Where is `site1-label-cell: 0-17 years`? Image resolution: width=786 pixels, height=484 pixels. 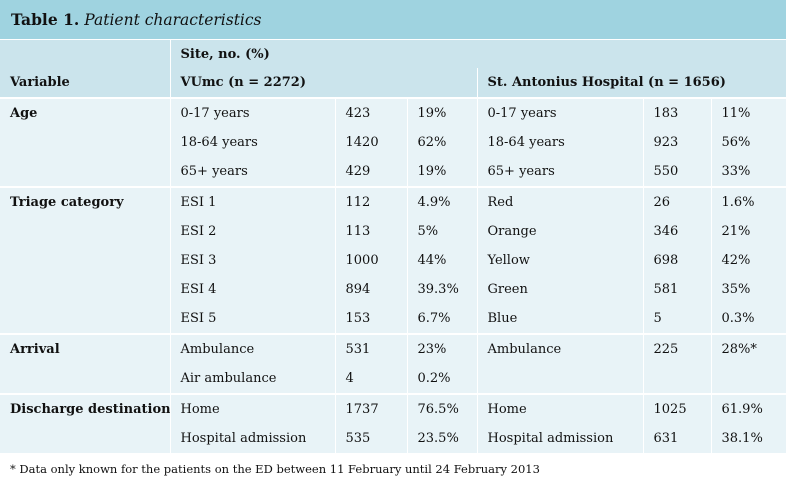
site1-label-cell: 0-17 years is located at coordinates (253, 112).